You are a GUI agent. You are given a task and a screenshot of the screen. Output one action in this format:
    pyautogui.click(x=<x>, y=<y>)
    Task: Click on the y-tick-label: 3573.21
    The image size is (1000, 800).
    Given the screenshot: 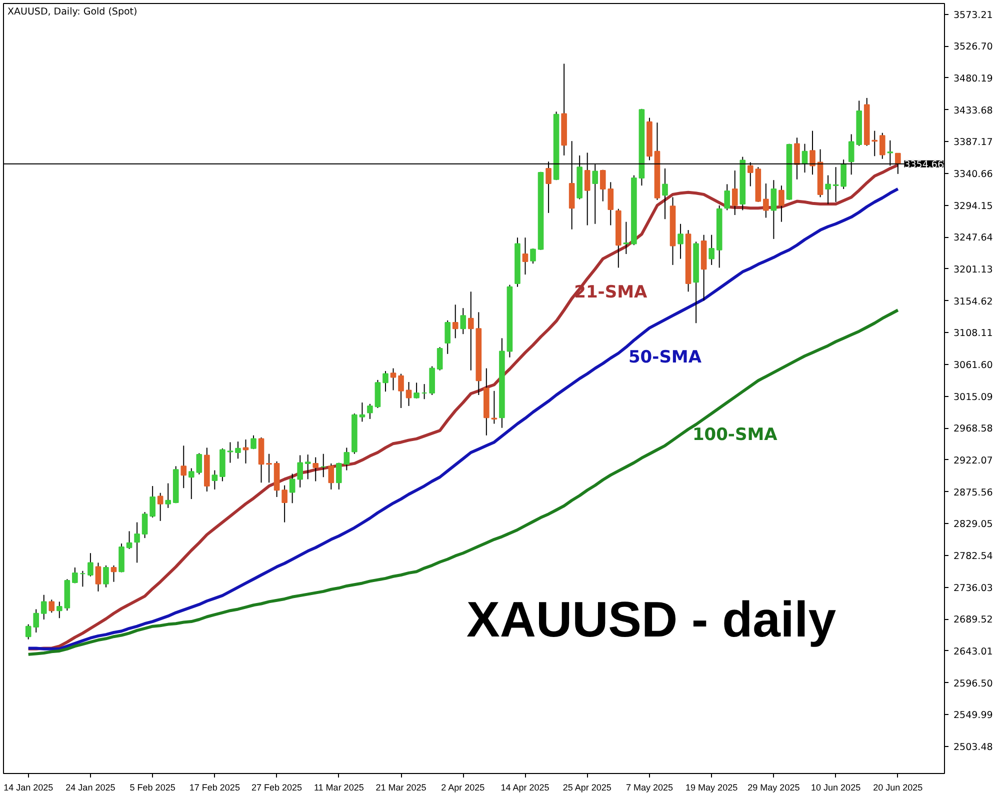 What is the action you would take?
    pyautogui.click(x=973, y=15)
    